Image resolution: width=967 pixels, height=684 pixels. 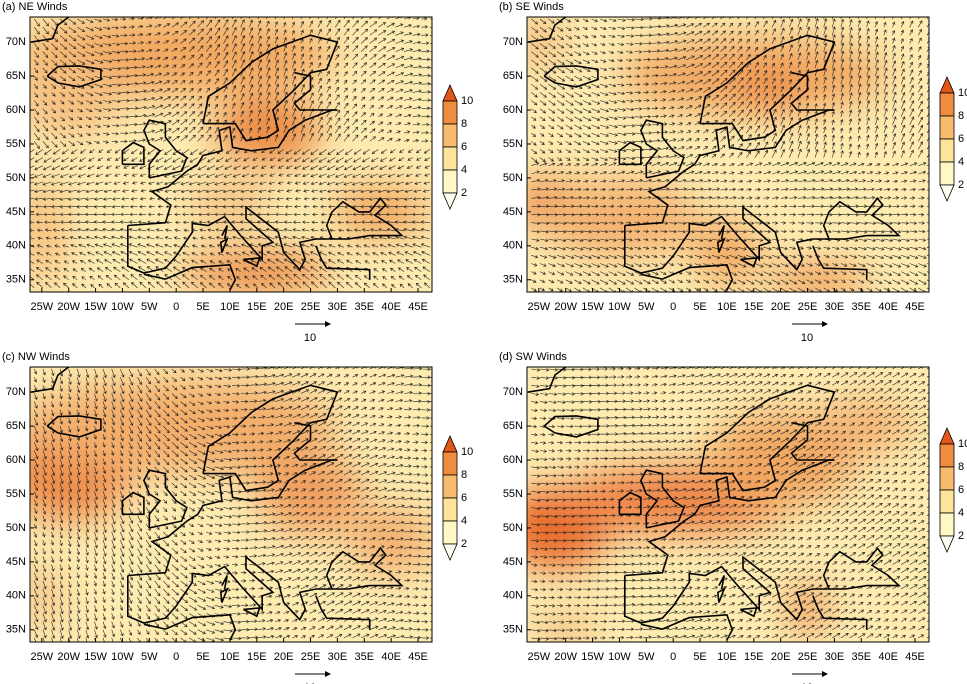 I want to click on lat-label: 40N, so click(x=16, y=246).